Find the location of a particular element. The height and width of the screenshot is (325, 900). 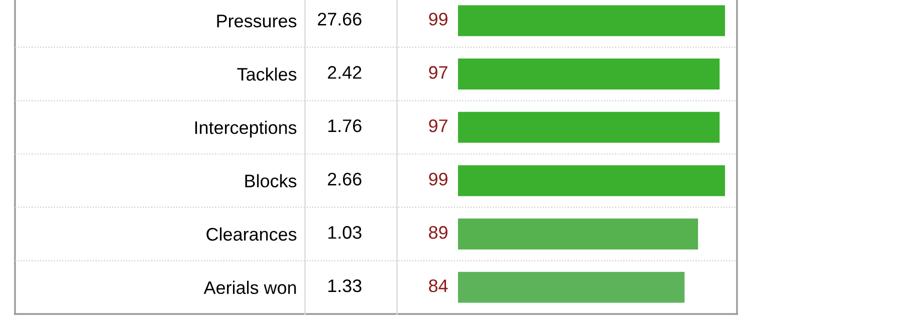

text: 2.42 is located at coordinates (345, 72).